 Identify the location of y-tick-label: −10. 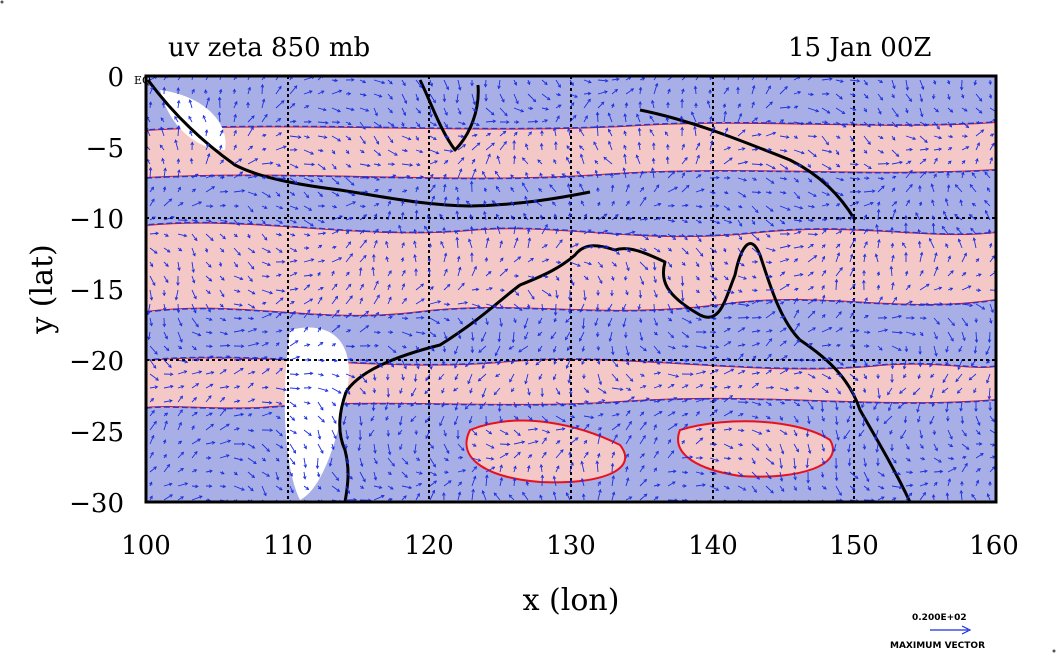
(96, 220).